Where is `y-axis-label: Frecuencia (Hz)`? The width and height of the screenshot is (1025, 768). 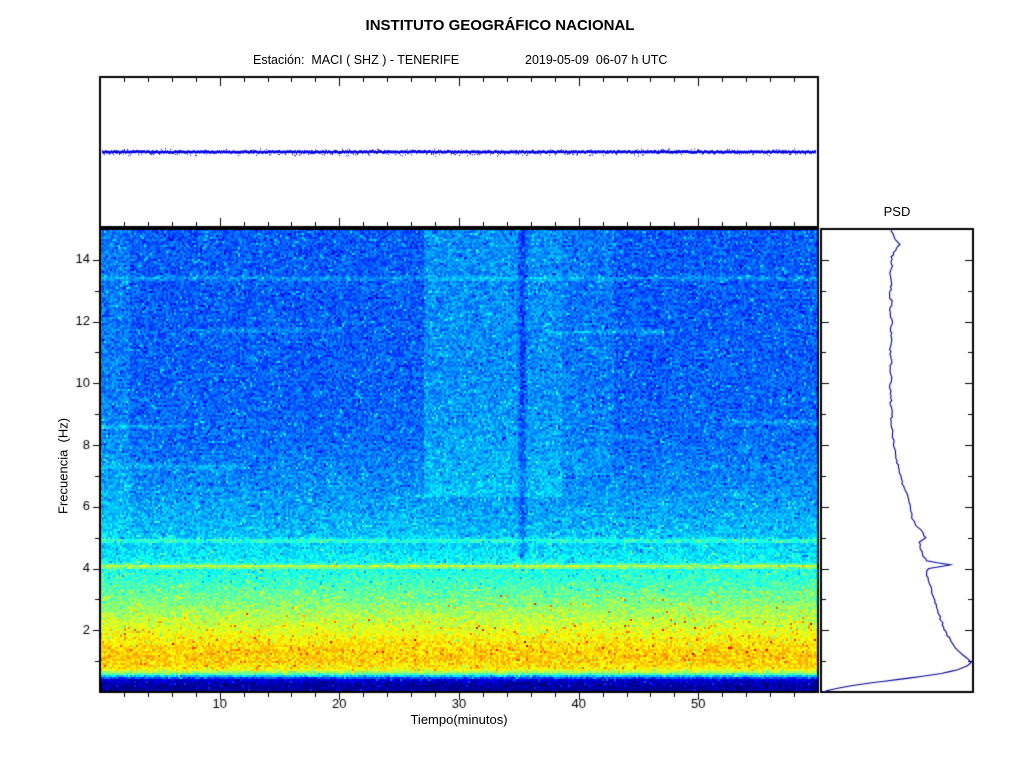
y-axis-label: Frecuencia (Hz) is located at coordinates (63, 466).